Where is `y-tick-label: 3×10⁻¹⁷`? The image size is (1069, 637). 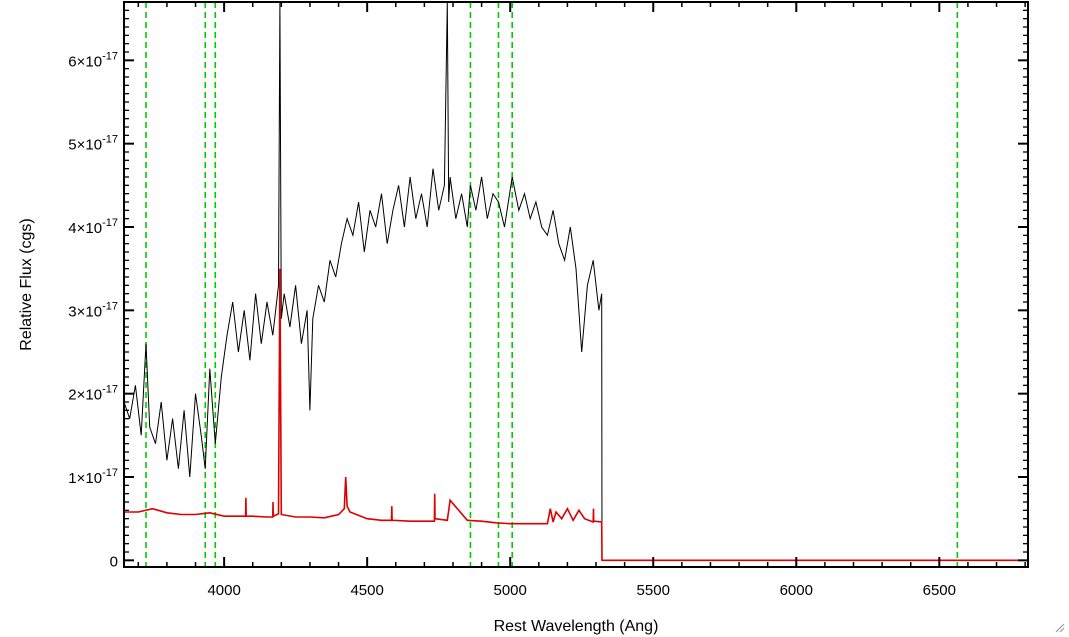
y-tick-label: 3×10⁻¹⁷ is located at coordinates (93, 310).